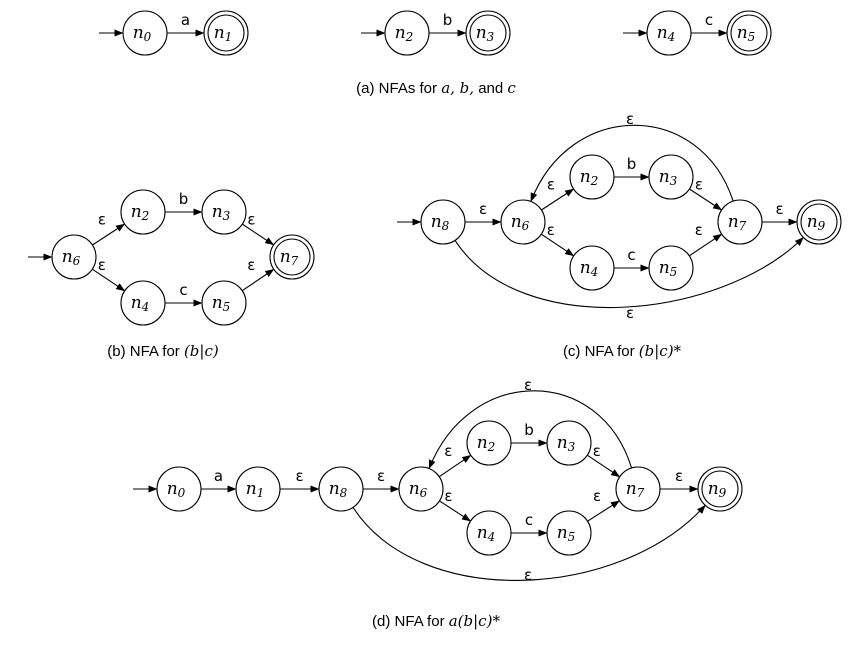 This screenshot has height=645, width=857. Describe the element at coordinates (455, 466) in the screenshot. I see `edge-d6-d2` at that location.